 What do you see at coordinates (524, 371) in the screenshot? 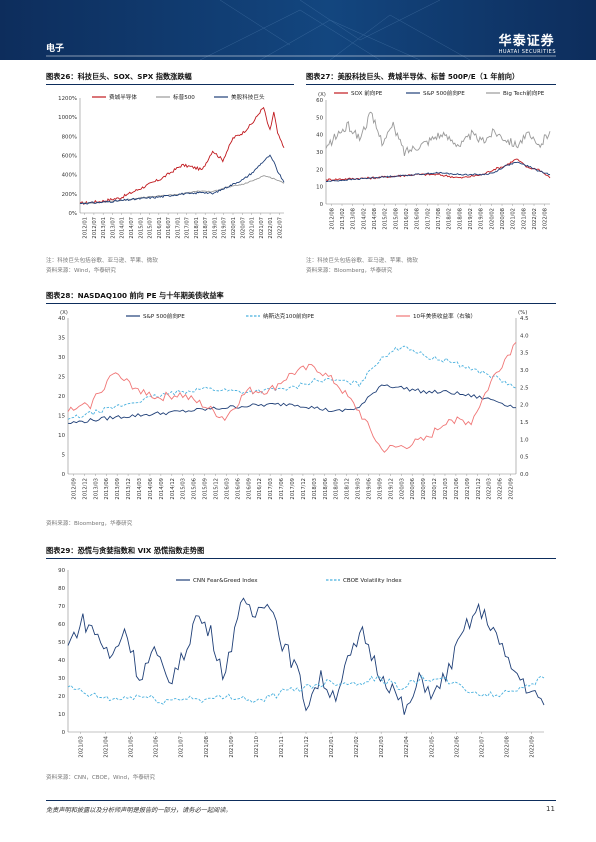
I see `y-right-tick-label: 3.0` at bounding box center [524, 371].